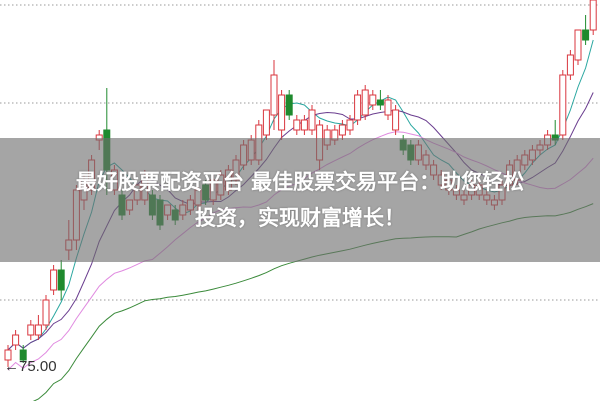 Image resolution: width=600 pixels, height=401 pixels. I want to click on low-price-marker: ←75.00, so click(30, 366).